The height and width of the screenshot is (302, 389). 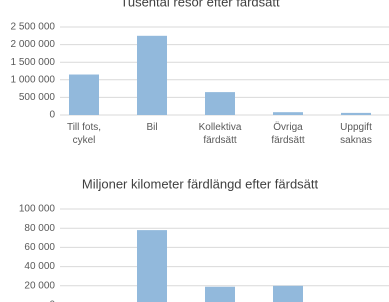 I want to click on x-label-box: Bil, so click(x=152, y=127).